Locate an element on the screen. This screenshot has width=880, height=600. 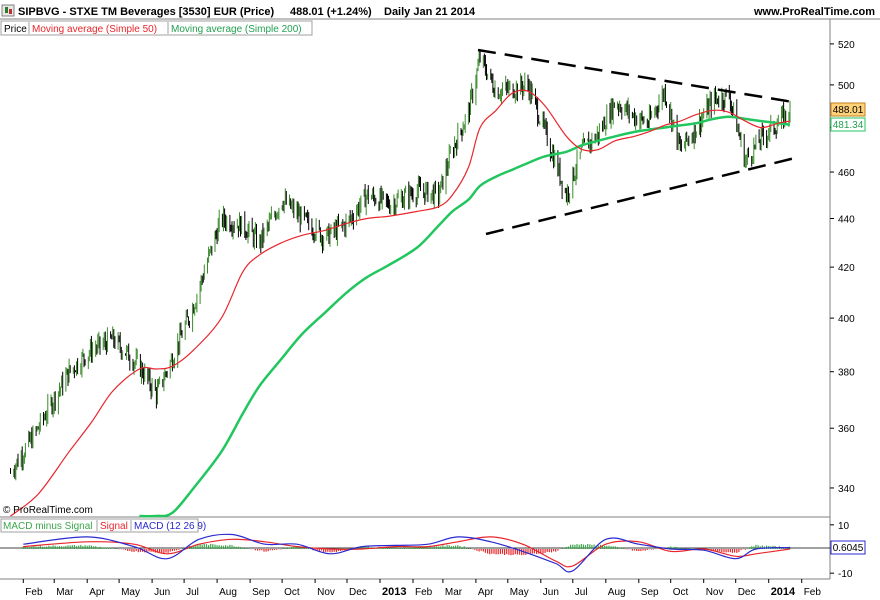
signal-line is located at coordinates (407, 552).